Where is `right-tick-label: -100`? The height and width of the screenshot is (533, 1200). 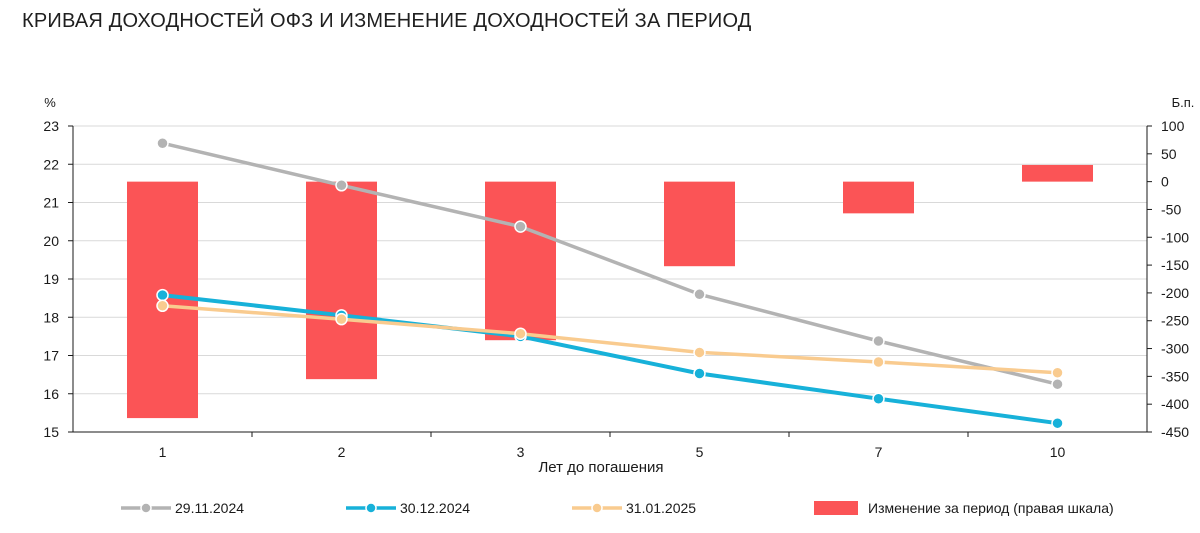 right-tick-label: -100 is located at coordinates (1175, 237).